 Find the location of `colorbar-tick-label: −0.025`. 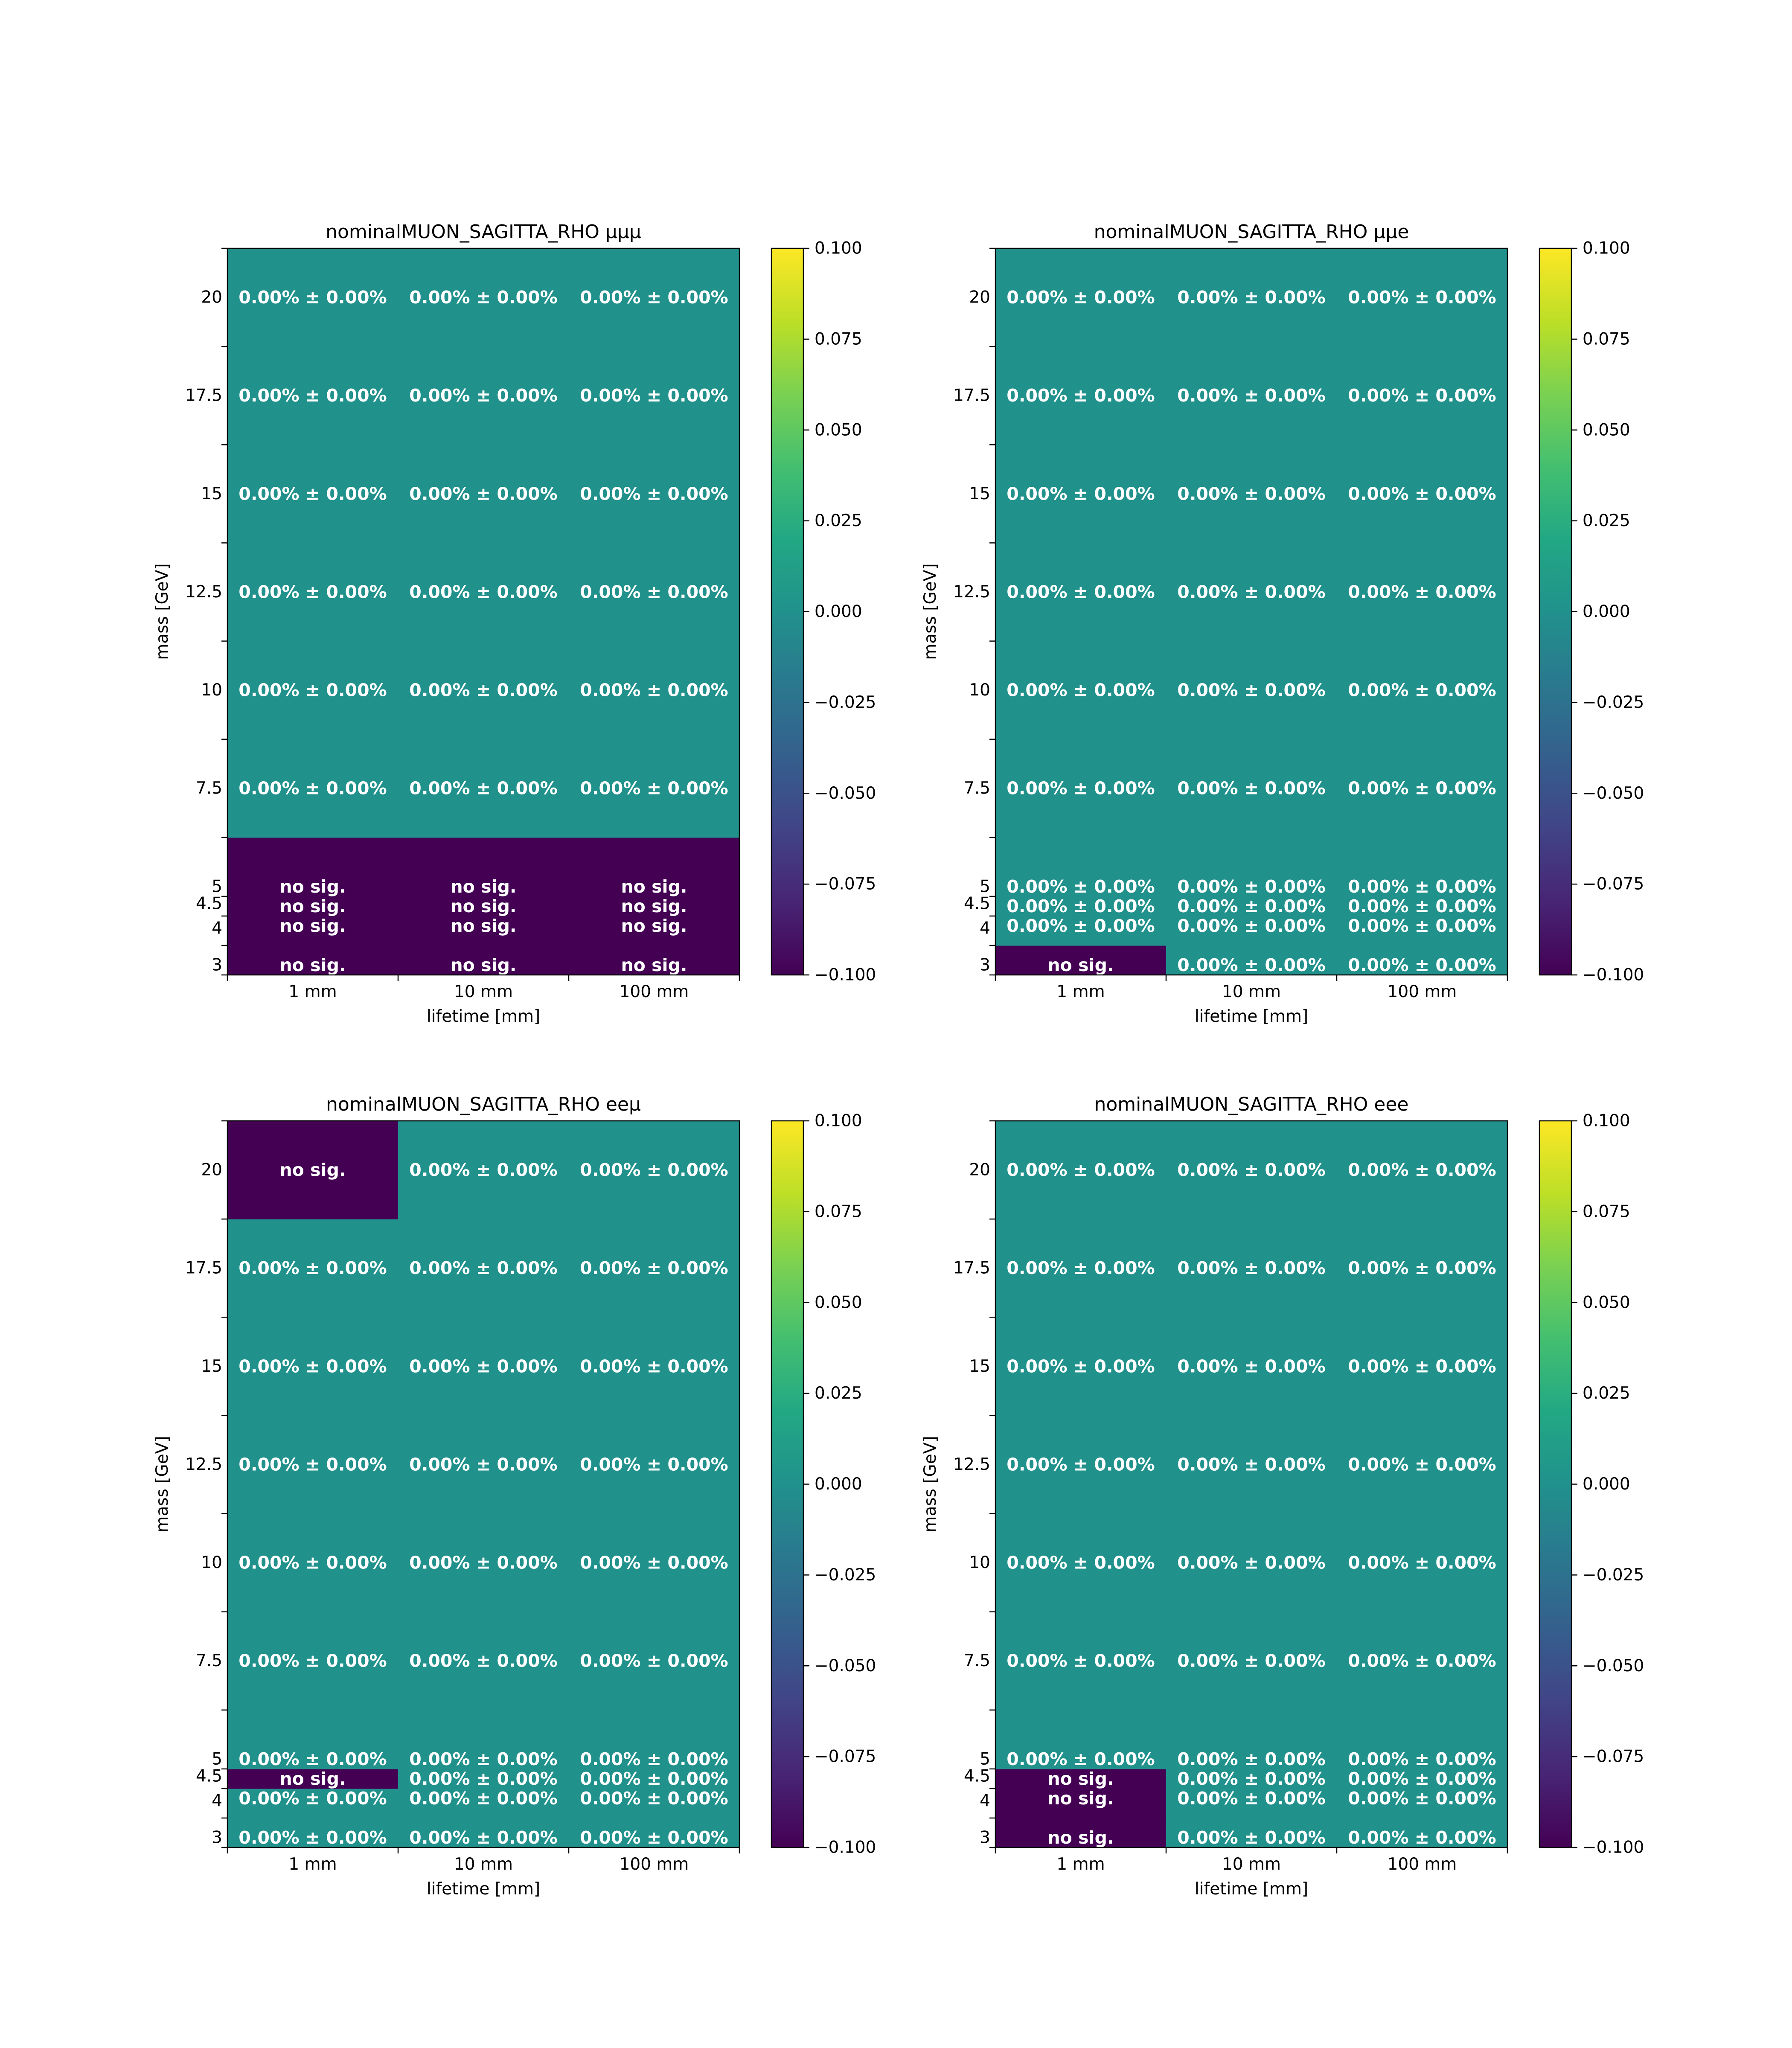

colorbar-tick-label: −0.025 is located at coordinates (845, 1575).